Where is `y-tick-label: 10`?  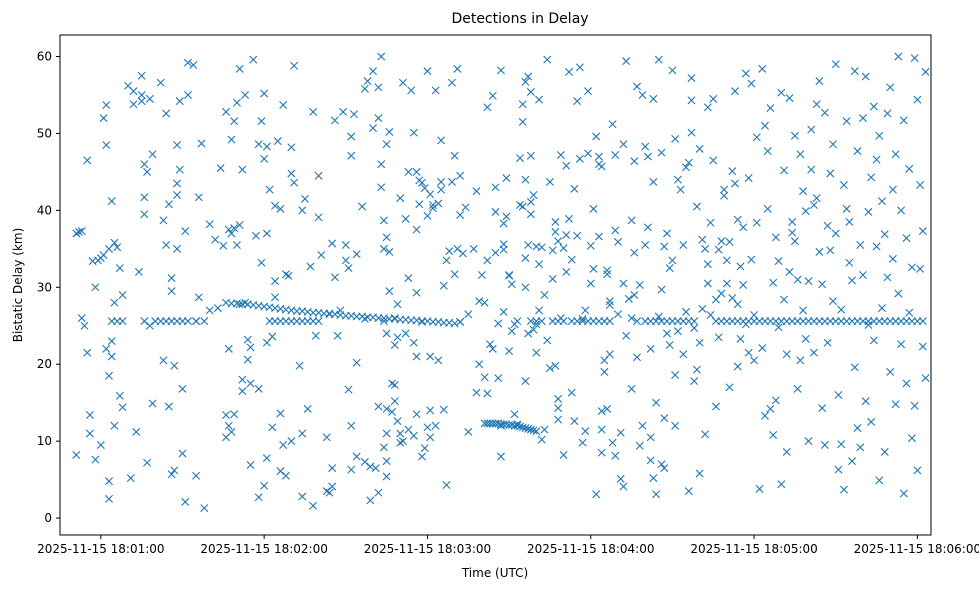 y-tick-label: 10 is located at coordinates (44, 441).